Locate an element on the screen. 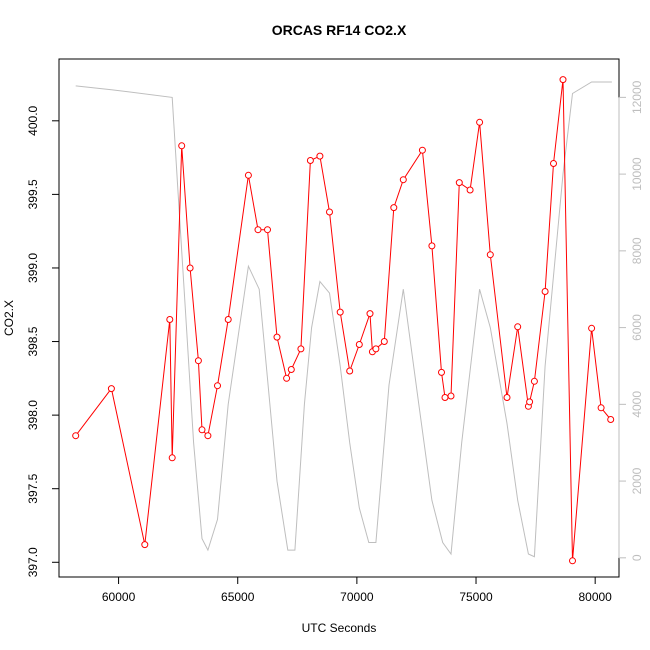 This screenshot has height=650, width=650. x-tick-label: 60000 is located at coordinates (119, 597).